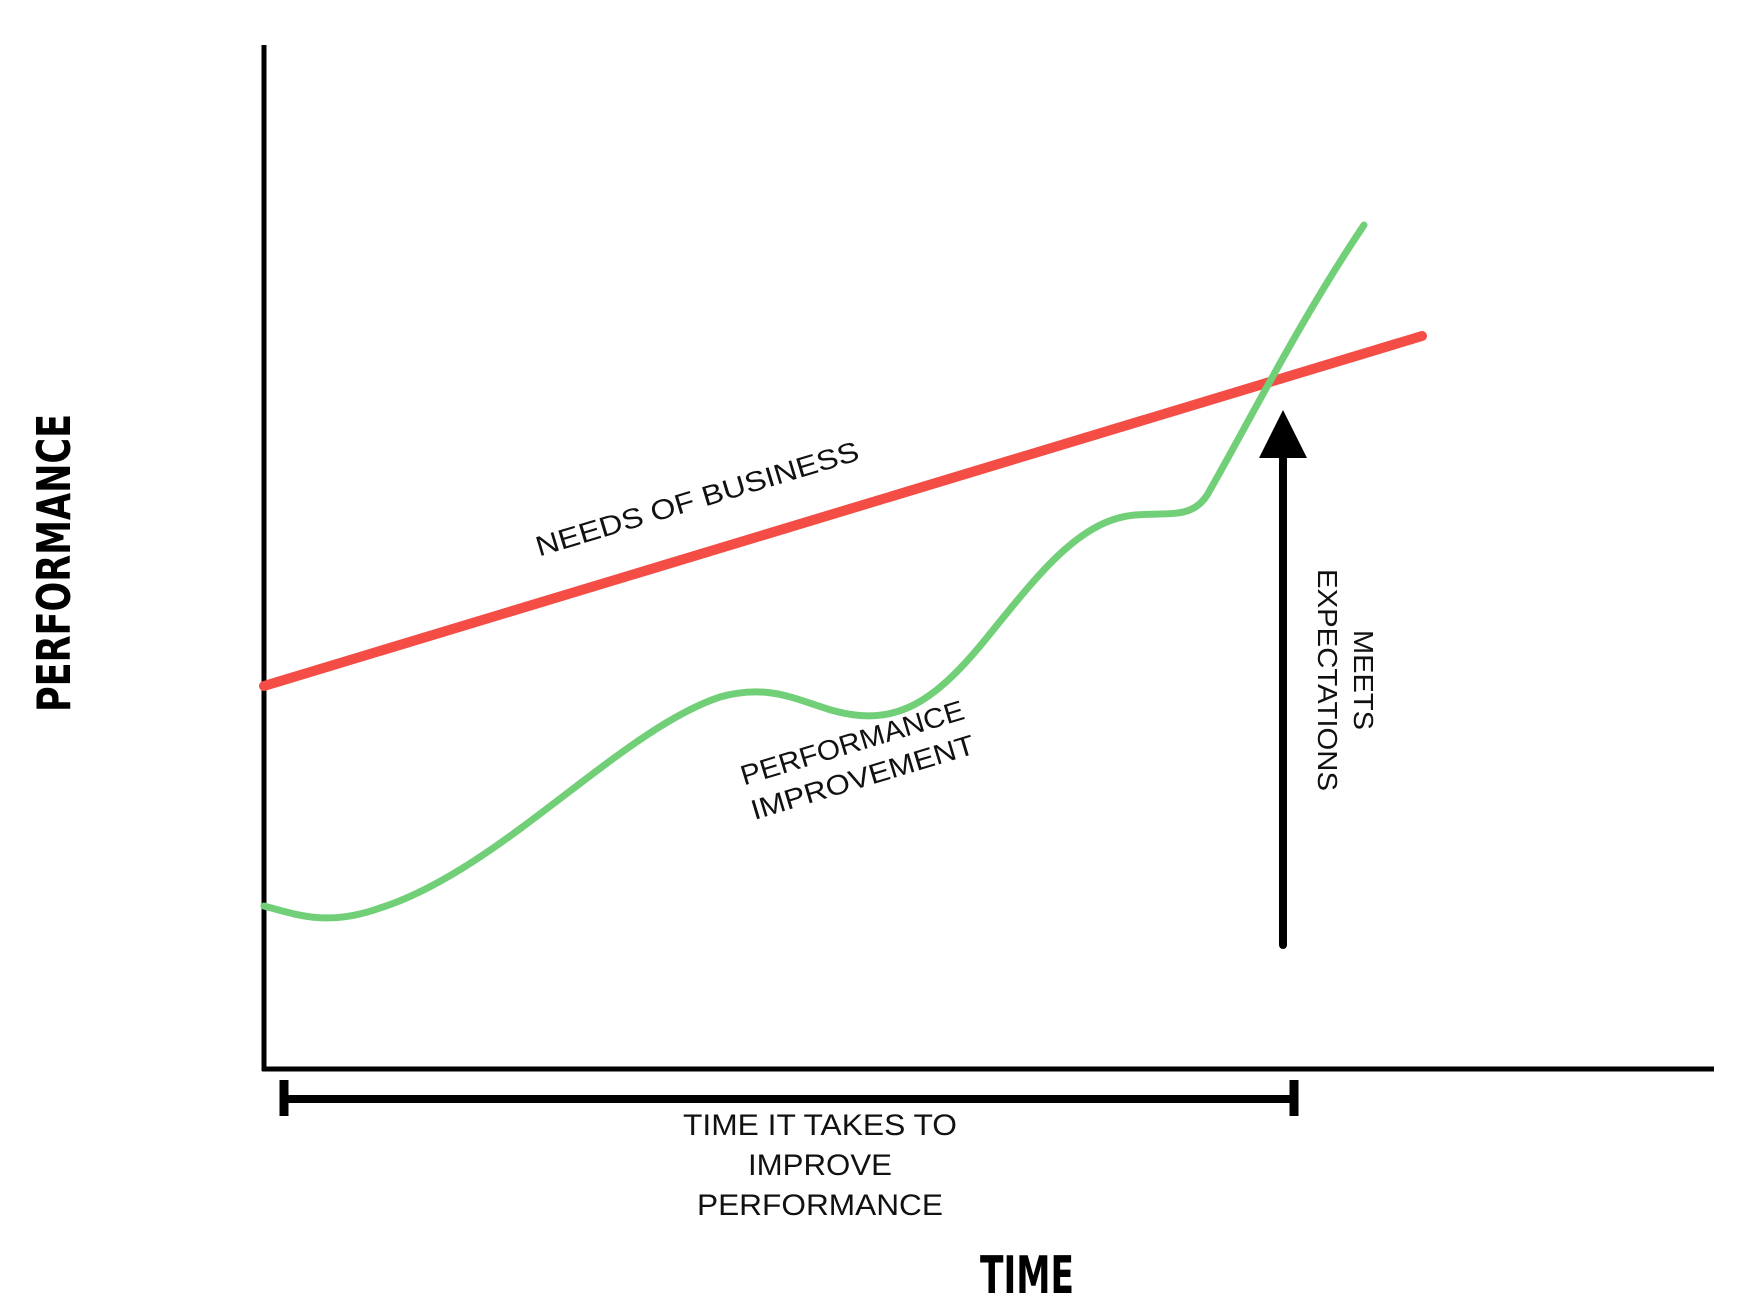 This screenshot has height=1315, width=1750. I want to click on x-axis-title: TIME, so click(1027, 1276).